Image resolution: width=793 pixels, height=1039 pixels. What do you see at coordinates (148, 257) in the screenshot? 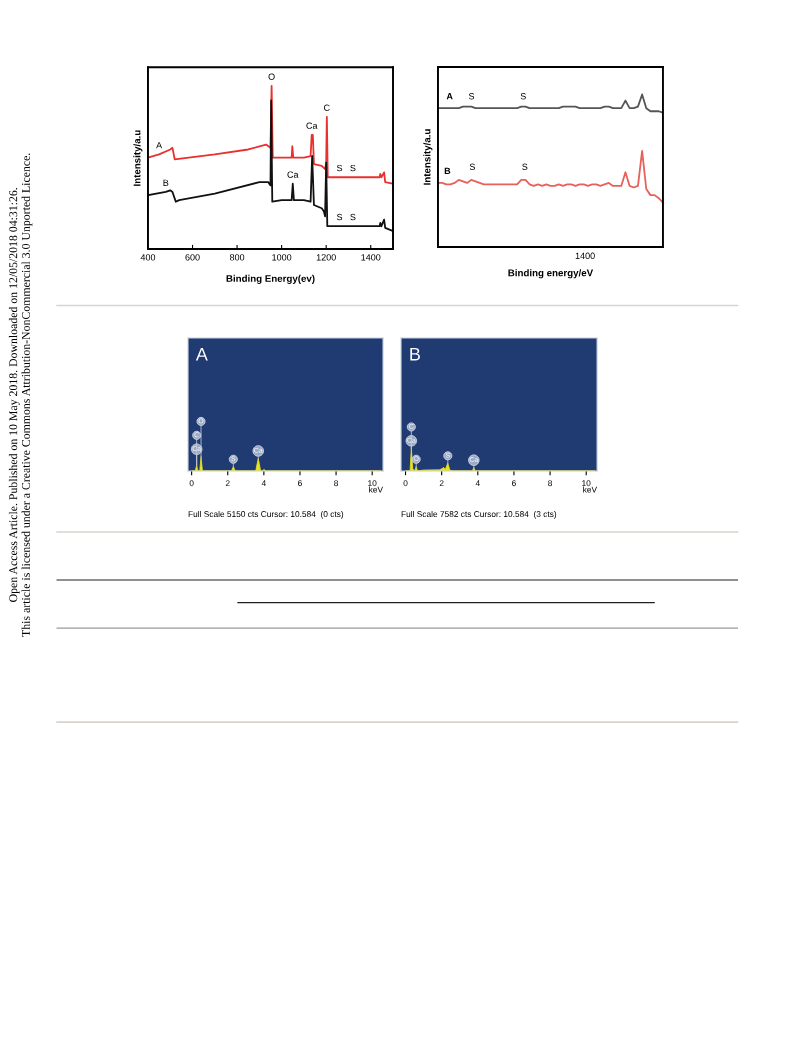
I see `x-tick-label: 400` at bounding box center [148, 257].